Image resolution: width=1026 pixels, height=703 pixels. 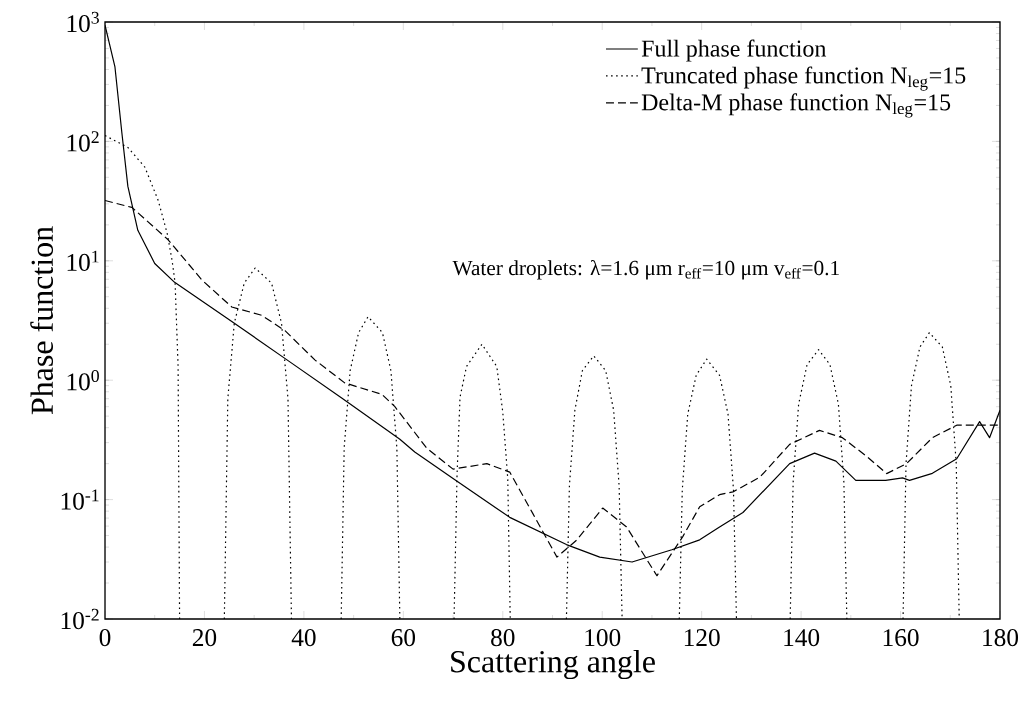 I want to click on y-tick-label: 10$^{0}$, so click(x=83, y=380).